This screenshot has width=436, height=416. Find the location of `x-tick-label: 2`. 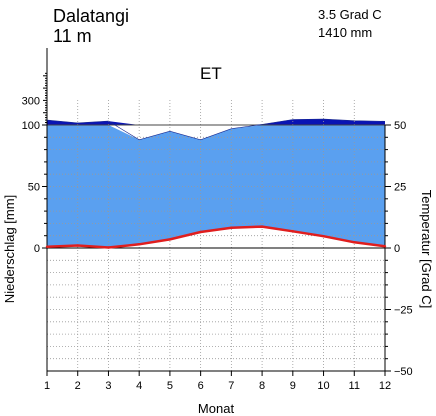

x-tick-label: 2 is located at coordinates (78, 386).